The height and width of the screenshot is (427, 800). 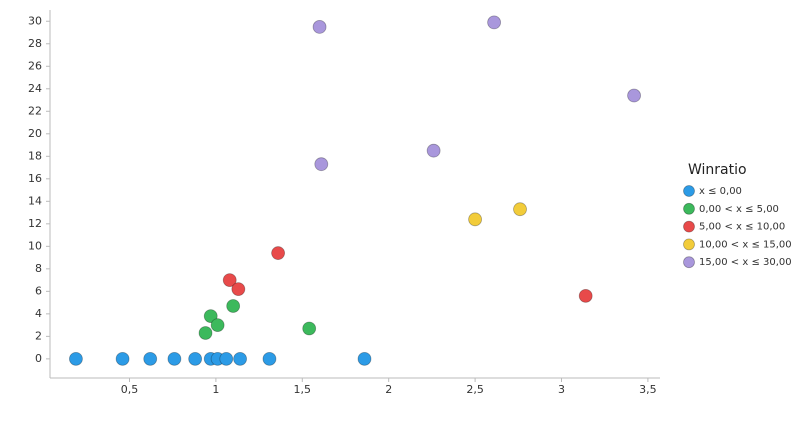 I want to click on legend-label: 10,00 < x ≤ 15,00, so click(x=745, y=244).